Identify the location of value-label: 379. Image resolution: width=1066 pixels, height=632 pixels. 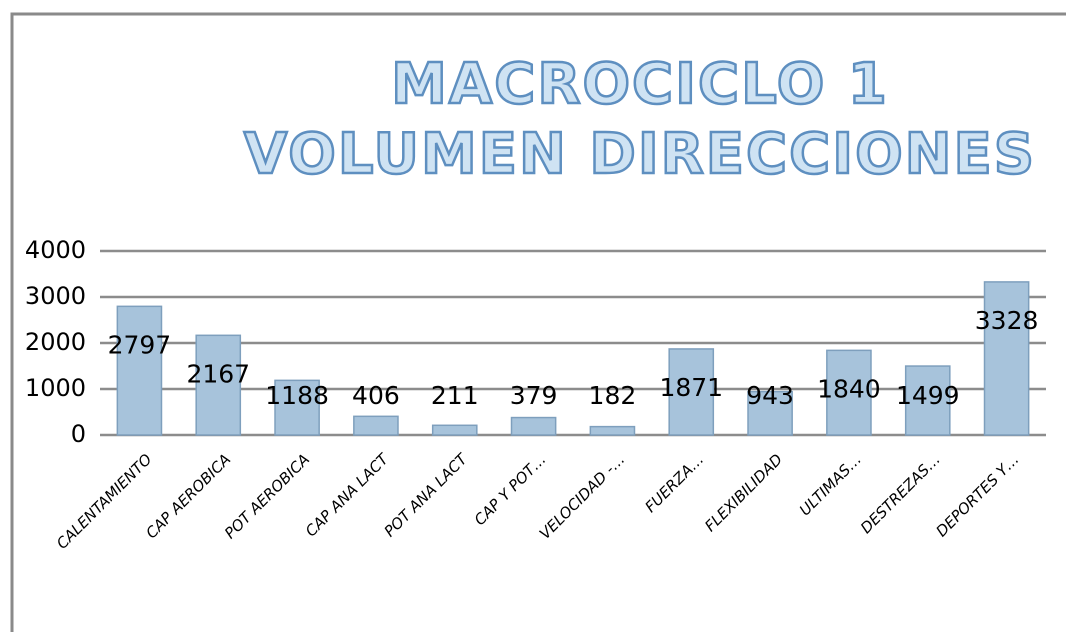
(534, 395).